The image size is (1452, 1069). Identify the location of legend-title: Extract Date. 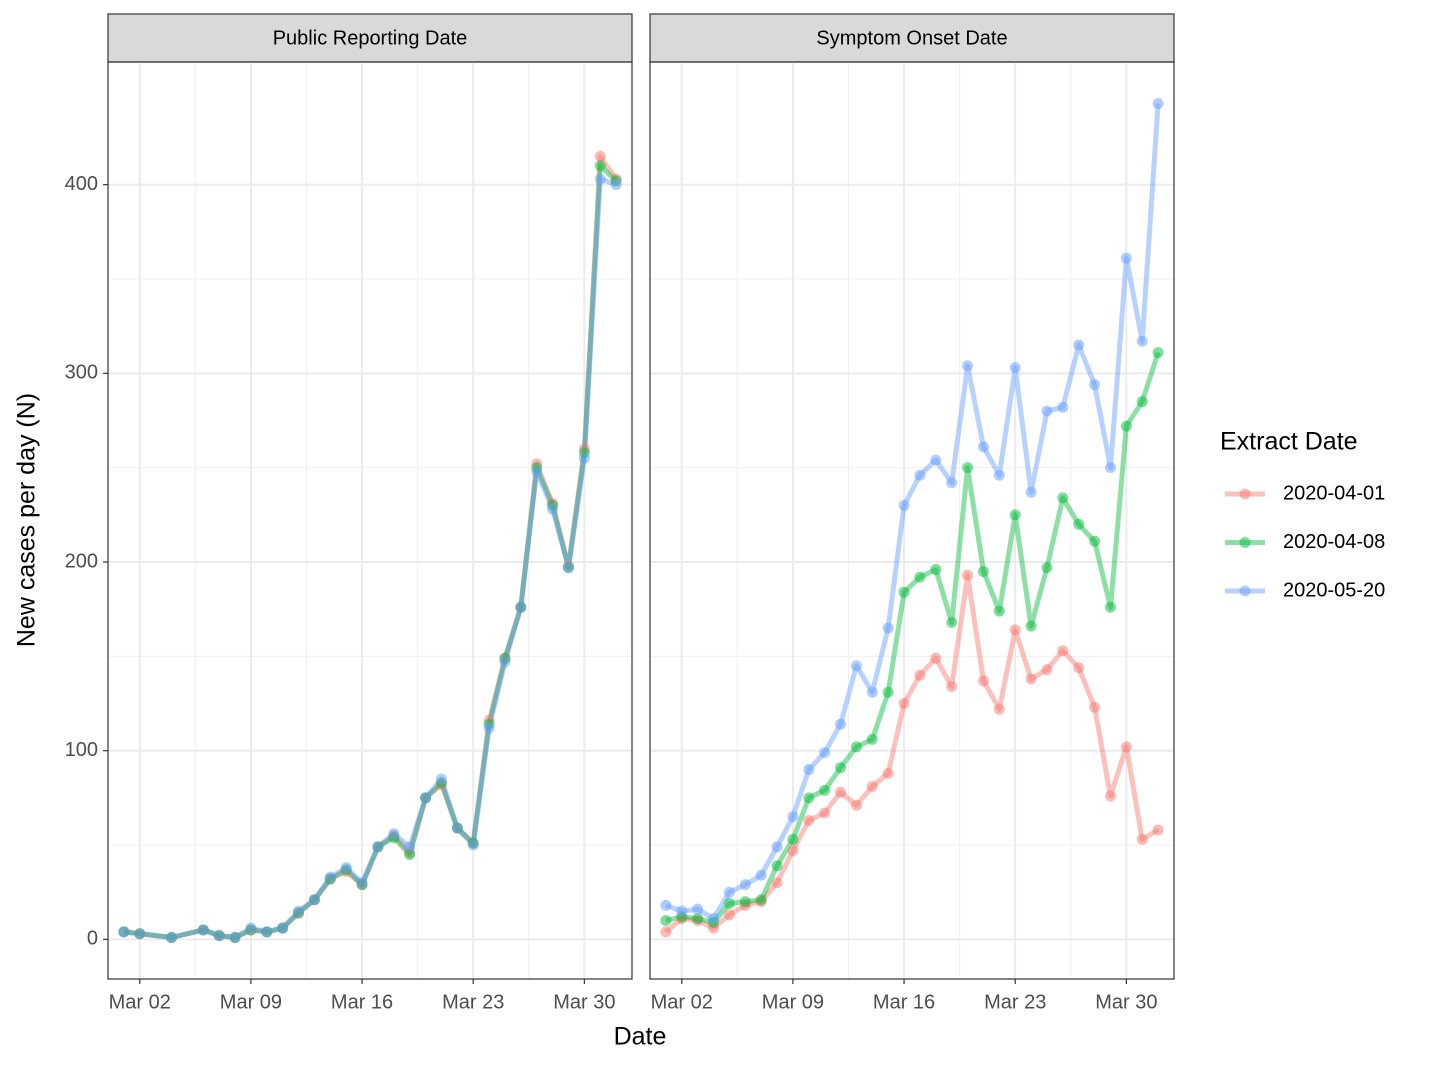
(1289, 442).